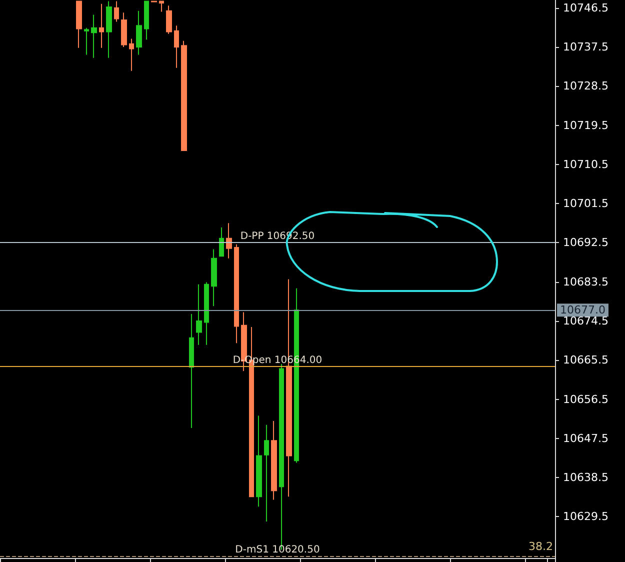 Image resolution: width=625 pixels, height=562 pixels. I want to click on ref-line-label: 10677.0, so click(583, 310).